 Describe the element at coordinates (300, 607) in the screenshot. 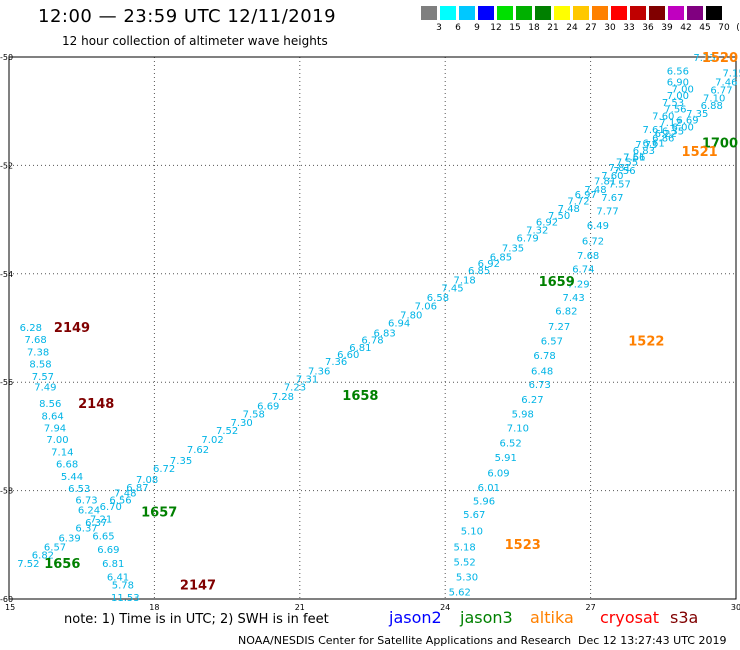

I see `x-tick-label: 21` at that location.